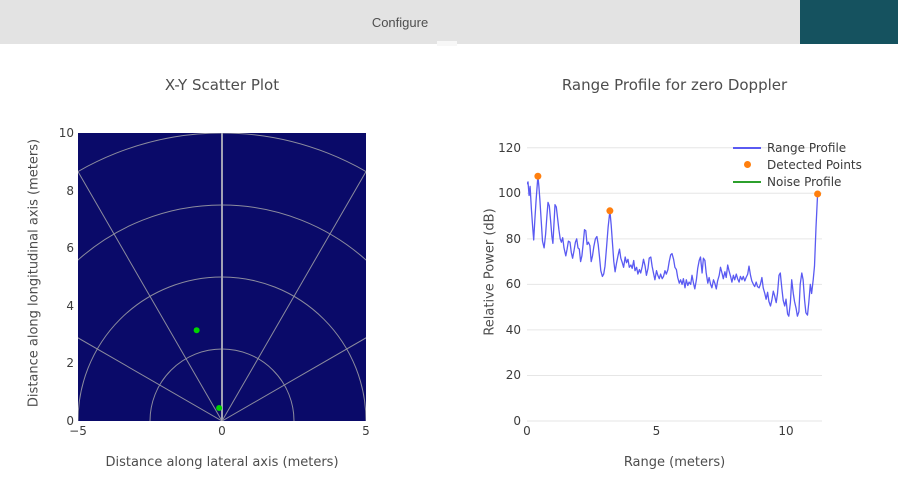 The image size is (898, 504). I want to click on scatter-xtick: 0, so click(222, 431).